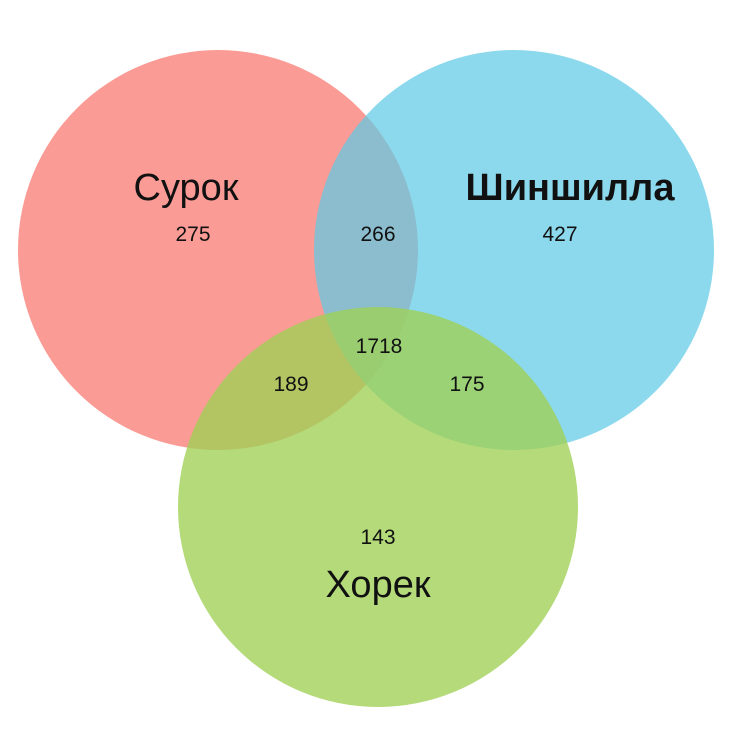 This screenshot has width=756, height=744. I want to click on set-label-b: Шиншилла, so click(571, 188).